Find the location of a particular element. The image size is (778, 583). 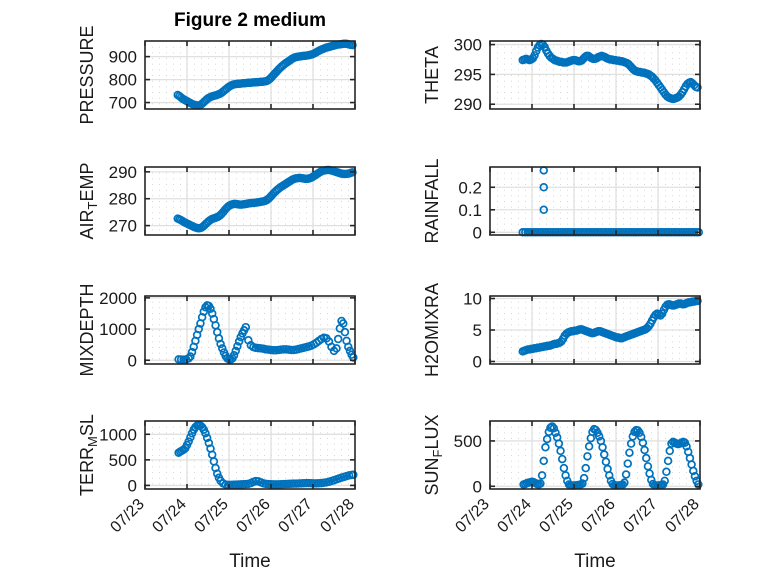

ytick-label: 700 is located at coordinates (123, 103).